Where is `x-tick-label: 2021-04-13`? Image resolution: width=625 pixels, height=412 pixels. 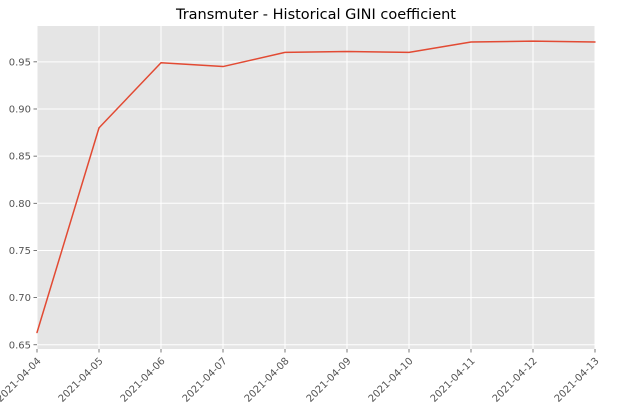 x-tick-label: 2021-04-13 is located at coordinates (577, 380).